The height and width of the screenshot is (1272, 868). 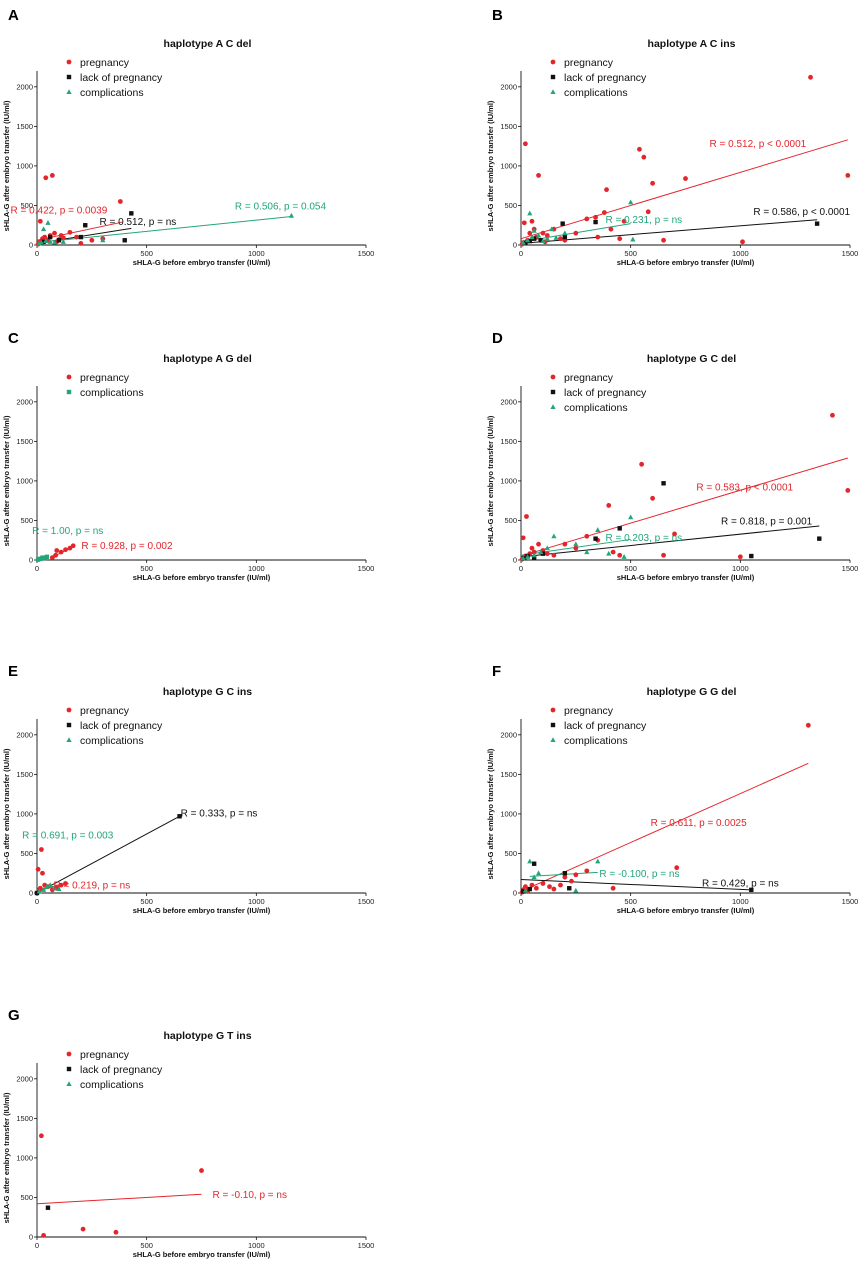 What do you see at coordinates (692, 692) in the screenshot?
I see `panel-title: haplotype G G del` at bounding box center [692, 692].